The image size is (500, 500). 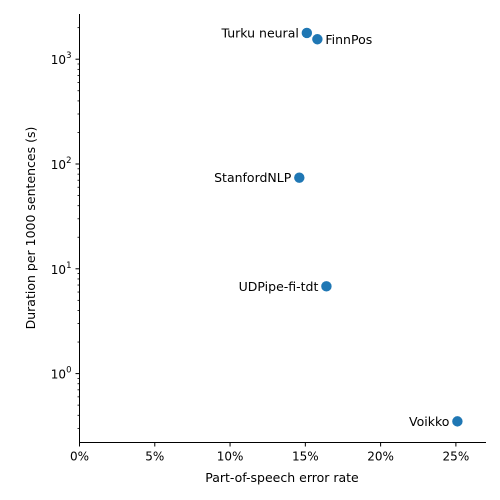 I want to click on data-label: Turku neural, so click(x=259, y=32).